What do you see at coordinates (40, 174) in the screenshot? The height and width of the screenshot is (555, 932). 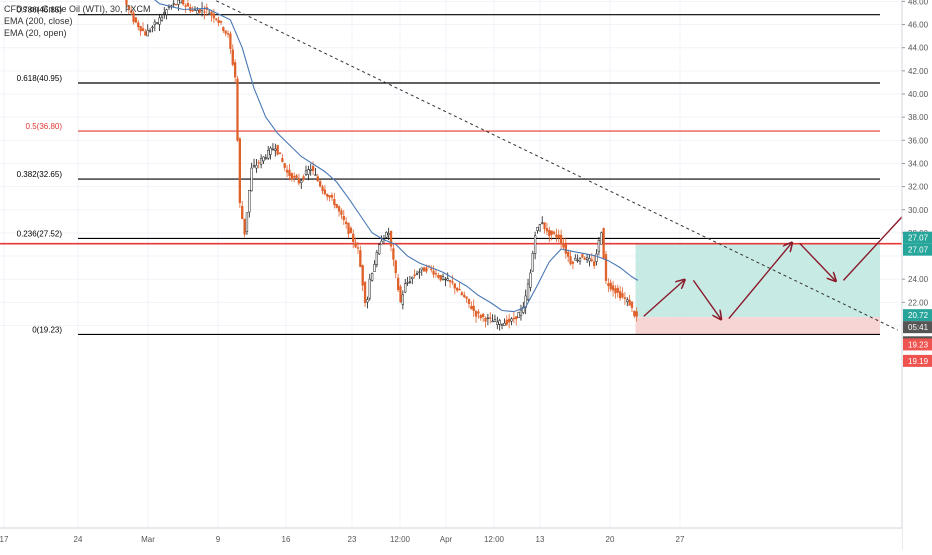 I see `fib-label-4: 0.382(32.65)` at bounding box center [40, 174].